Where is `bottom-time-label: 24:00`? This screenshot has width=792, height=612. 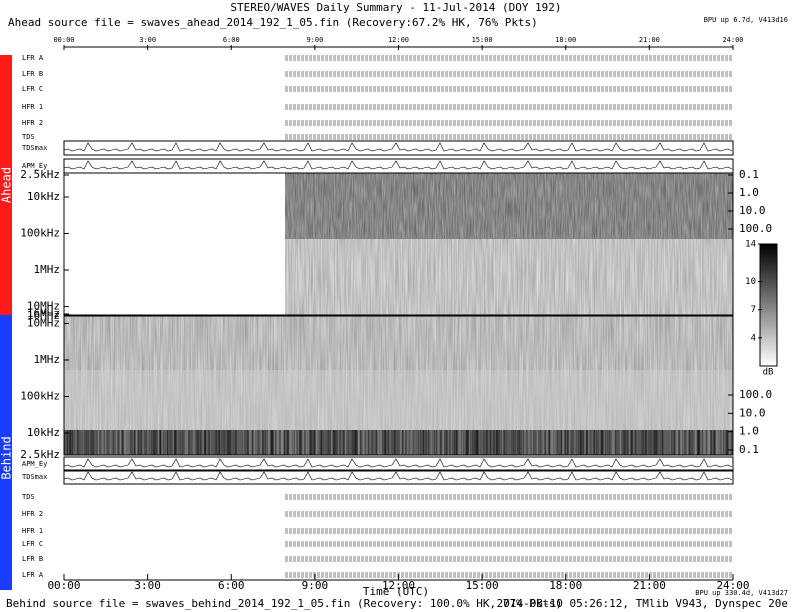
bottom-time-label: 24:00 is located at coordinates (732, 585).